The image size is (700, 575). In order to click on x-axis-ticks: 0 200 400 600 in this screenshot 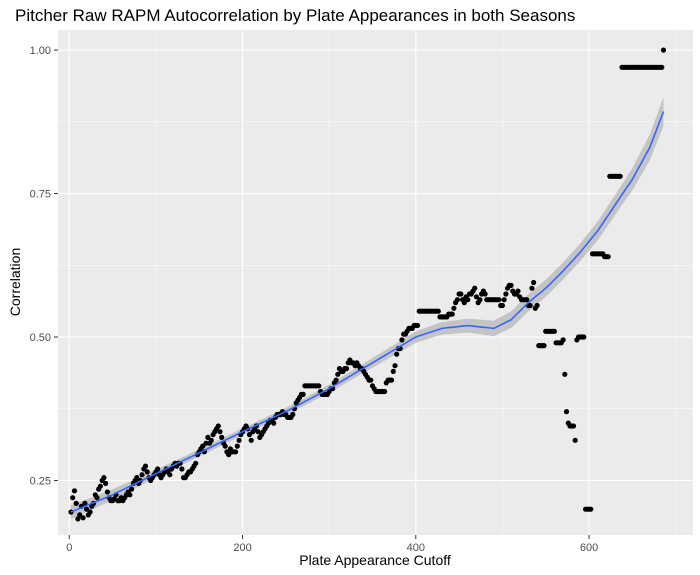, I will do `click(332, 544)`.